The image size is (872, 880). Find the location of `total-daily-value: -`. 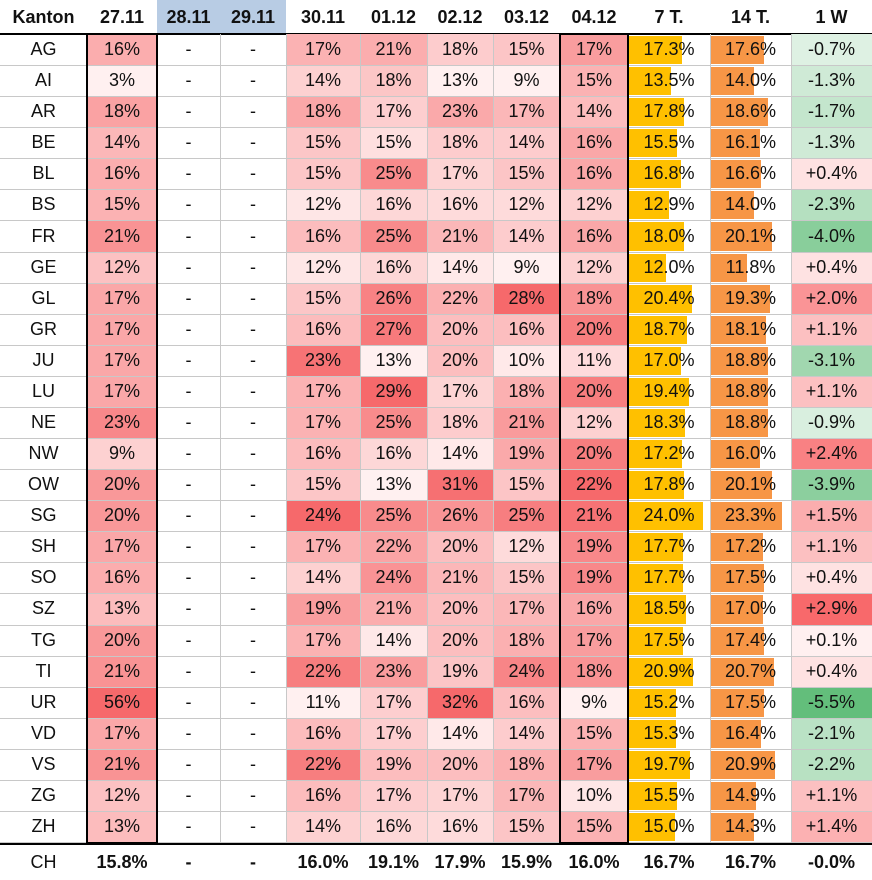

total-daily-value: - is located at coordinates (253, 861).